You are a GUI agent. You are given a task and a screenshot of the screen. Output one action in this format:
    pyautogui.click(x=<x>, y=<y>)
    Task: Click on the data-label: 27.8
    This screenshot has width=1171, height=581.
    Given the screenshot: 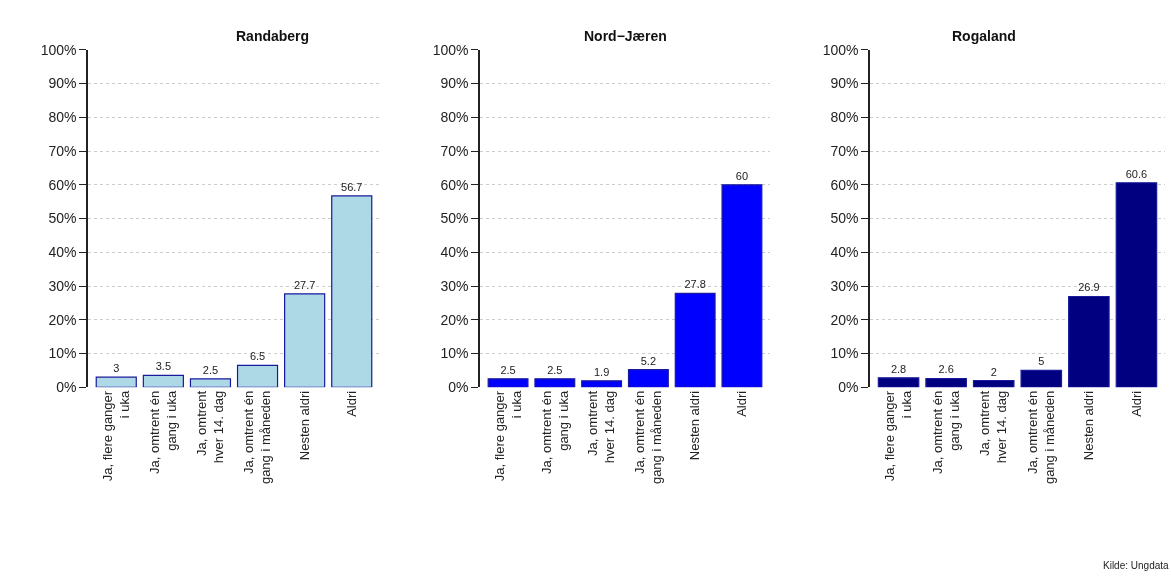 What is the action you would take?
    pyautogui.click(x=695, y=284)
    